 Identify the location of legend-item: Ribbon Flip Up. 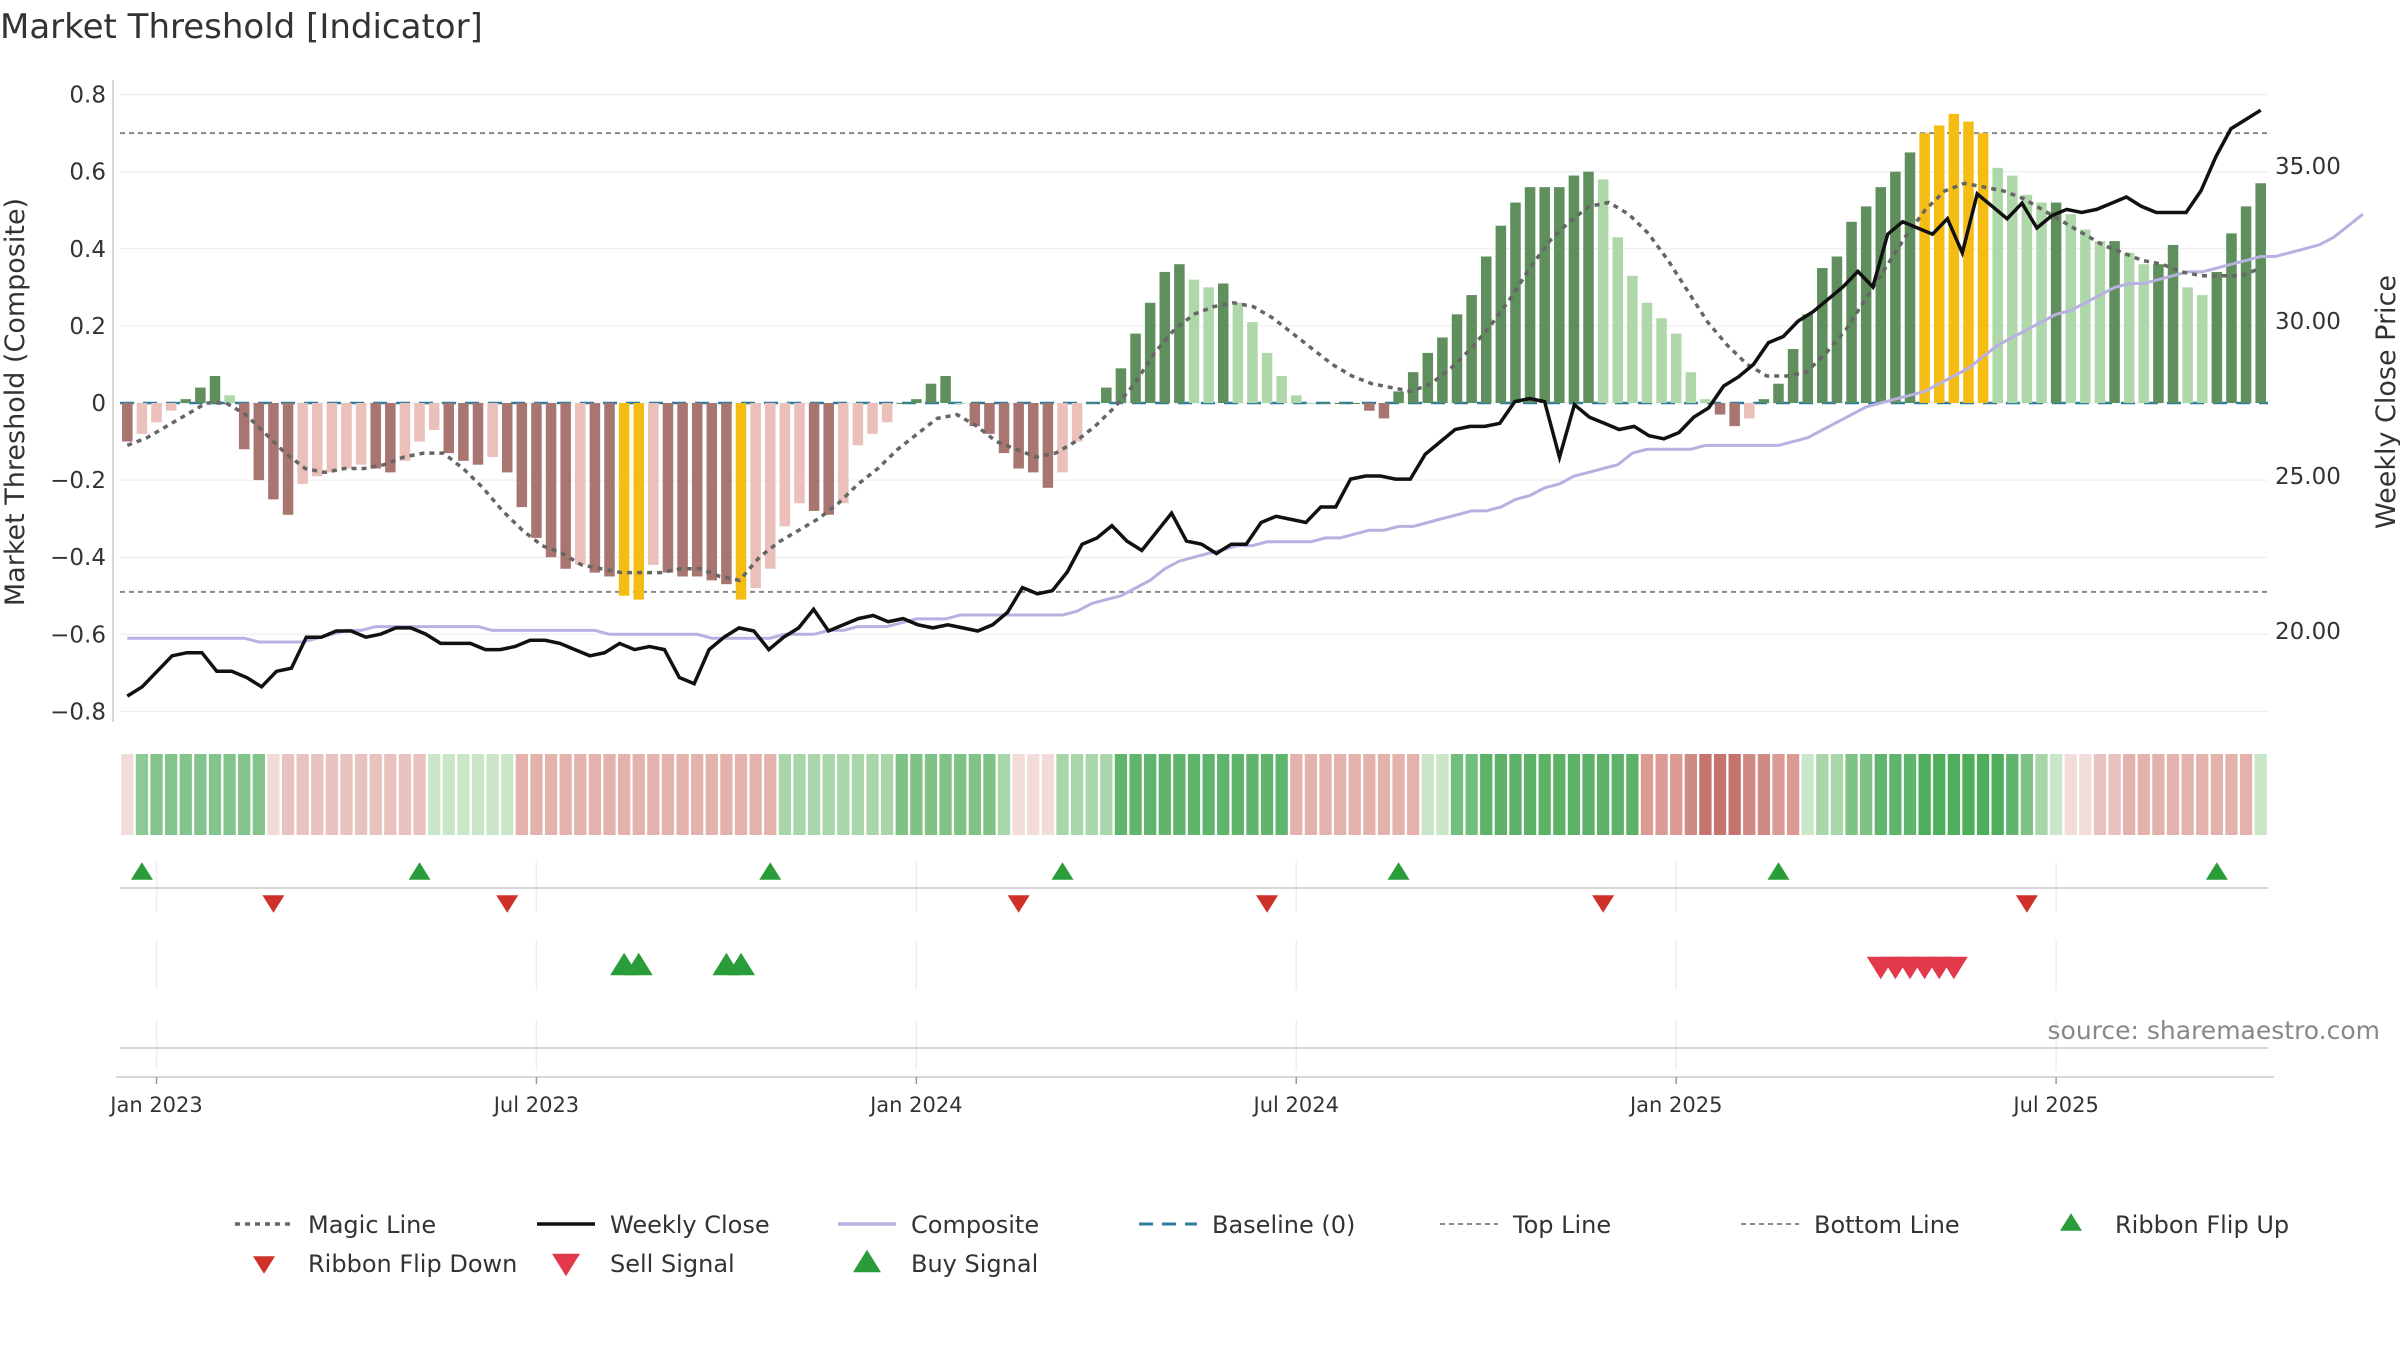
(2174, 1225).